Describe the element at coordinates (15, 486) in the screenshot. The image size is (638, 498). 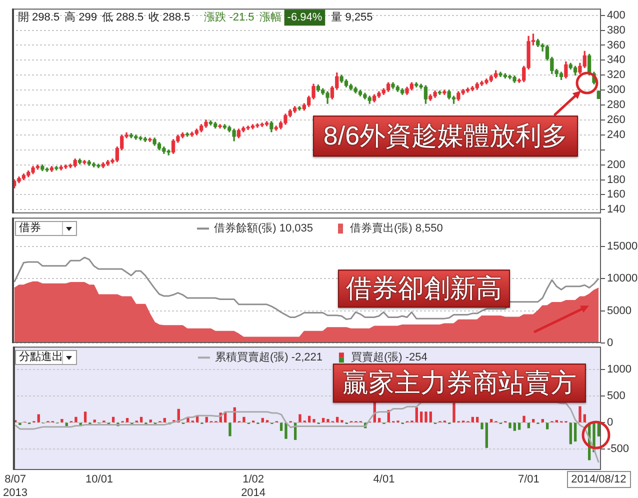
I see `x-tick-label: 8/07 2013` at that location.